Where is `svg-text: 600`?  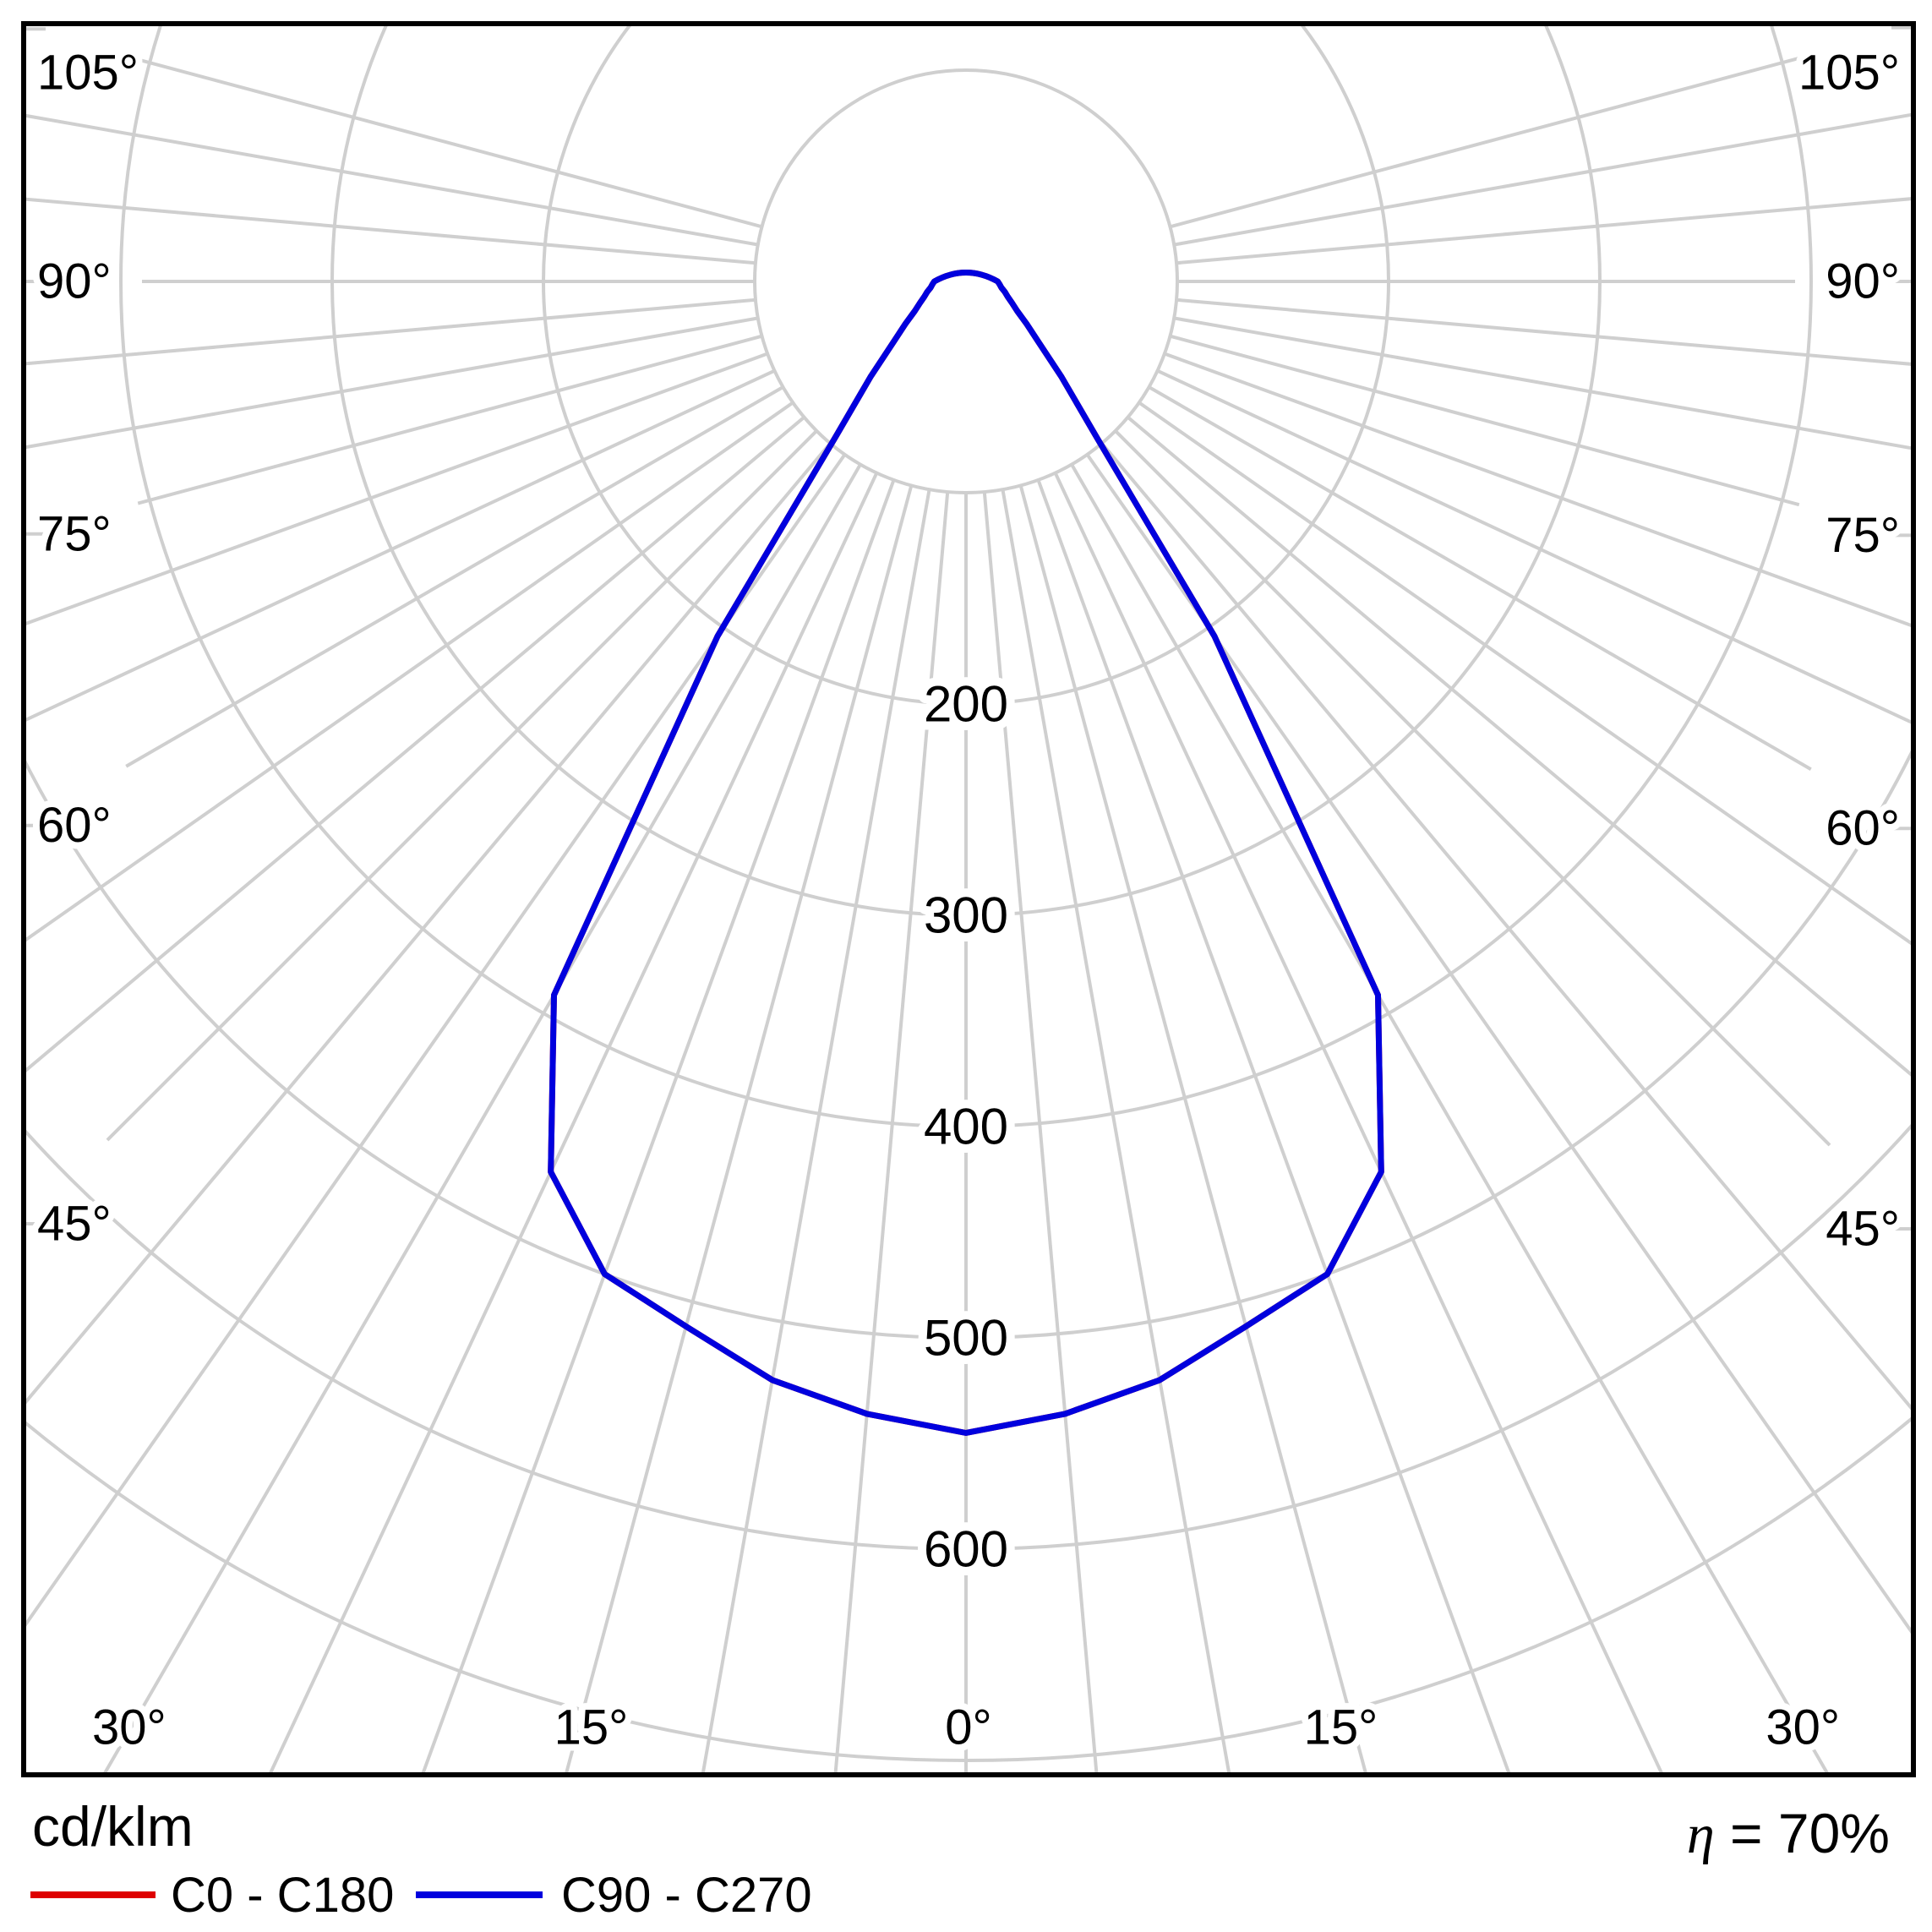
svg-text: 600 is located at coordinates (966, 1549).